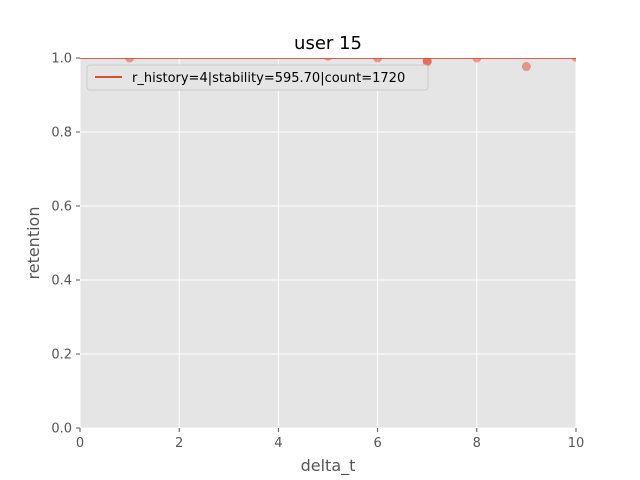 This screenshot has height=480, width=640. Describe the element at coordinates (33, 243) in the screenshot. I see `y-axis-title: retention` at that location.